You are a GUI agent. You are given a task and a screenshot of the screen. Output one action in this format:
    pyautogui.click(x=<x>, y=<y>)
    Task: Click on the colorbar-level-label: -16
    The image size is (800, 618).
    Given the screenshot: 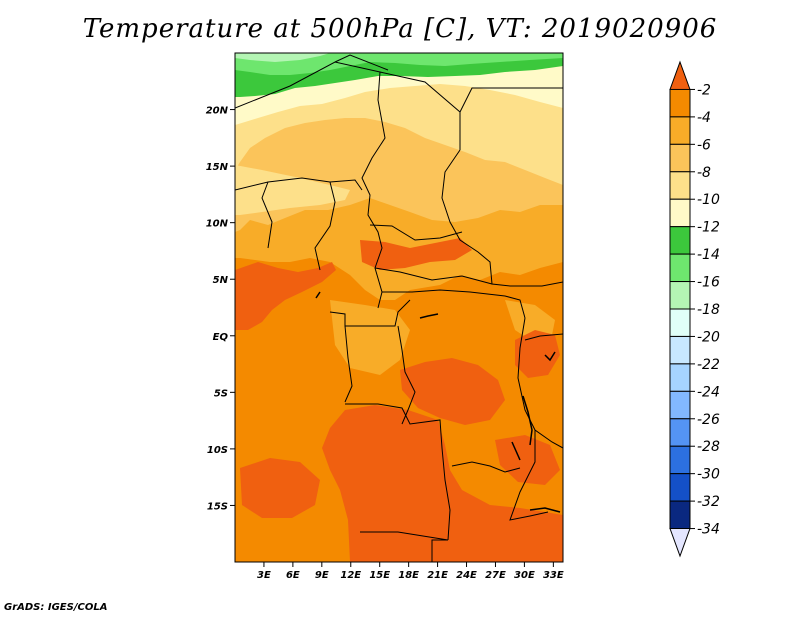 What is the action you would take?
    pyautogui.click(x=708, y=283)
    